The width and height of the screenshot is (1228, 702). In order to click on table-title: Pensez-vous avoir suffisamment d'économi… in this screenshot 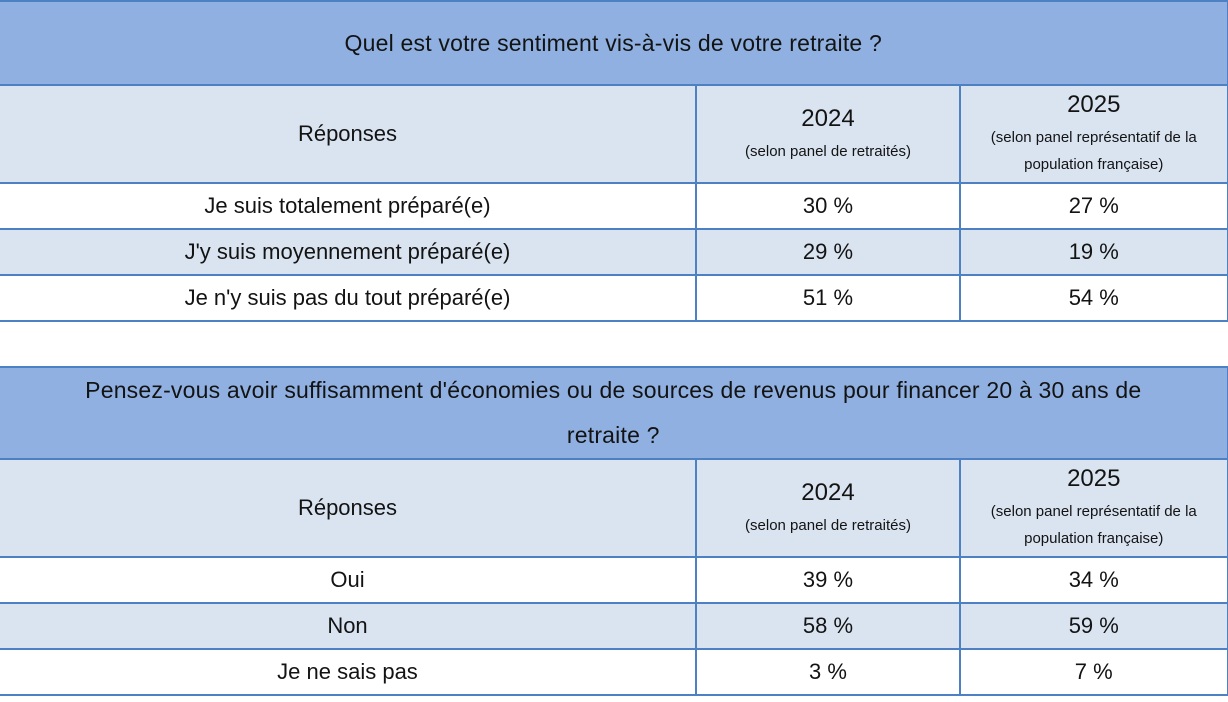, I will do `click(614, 413)`.